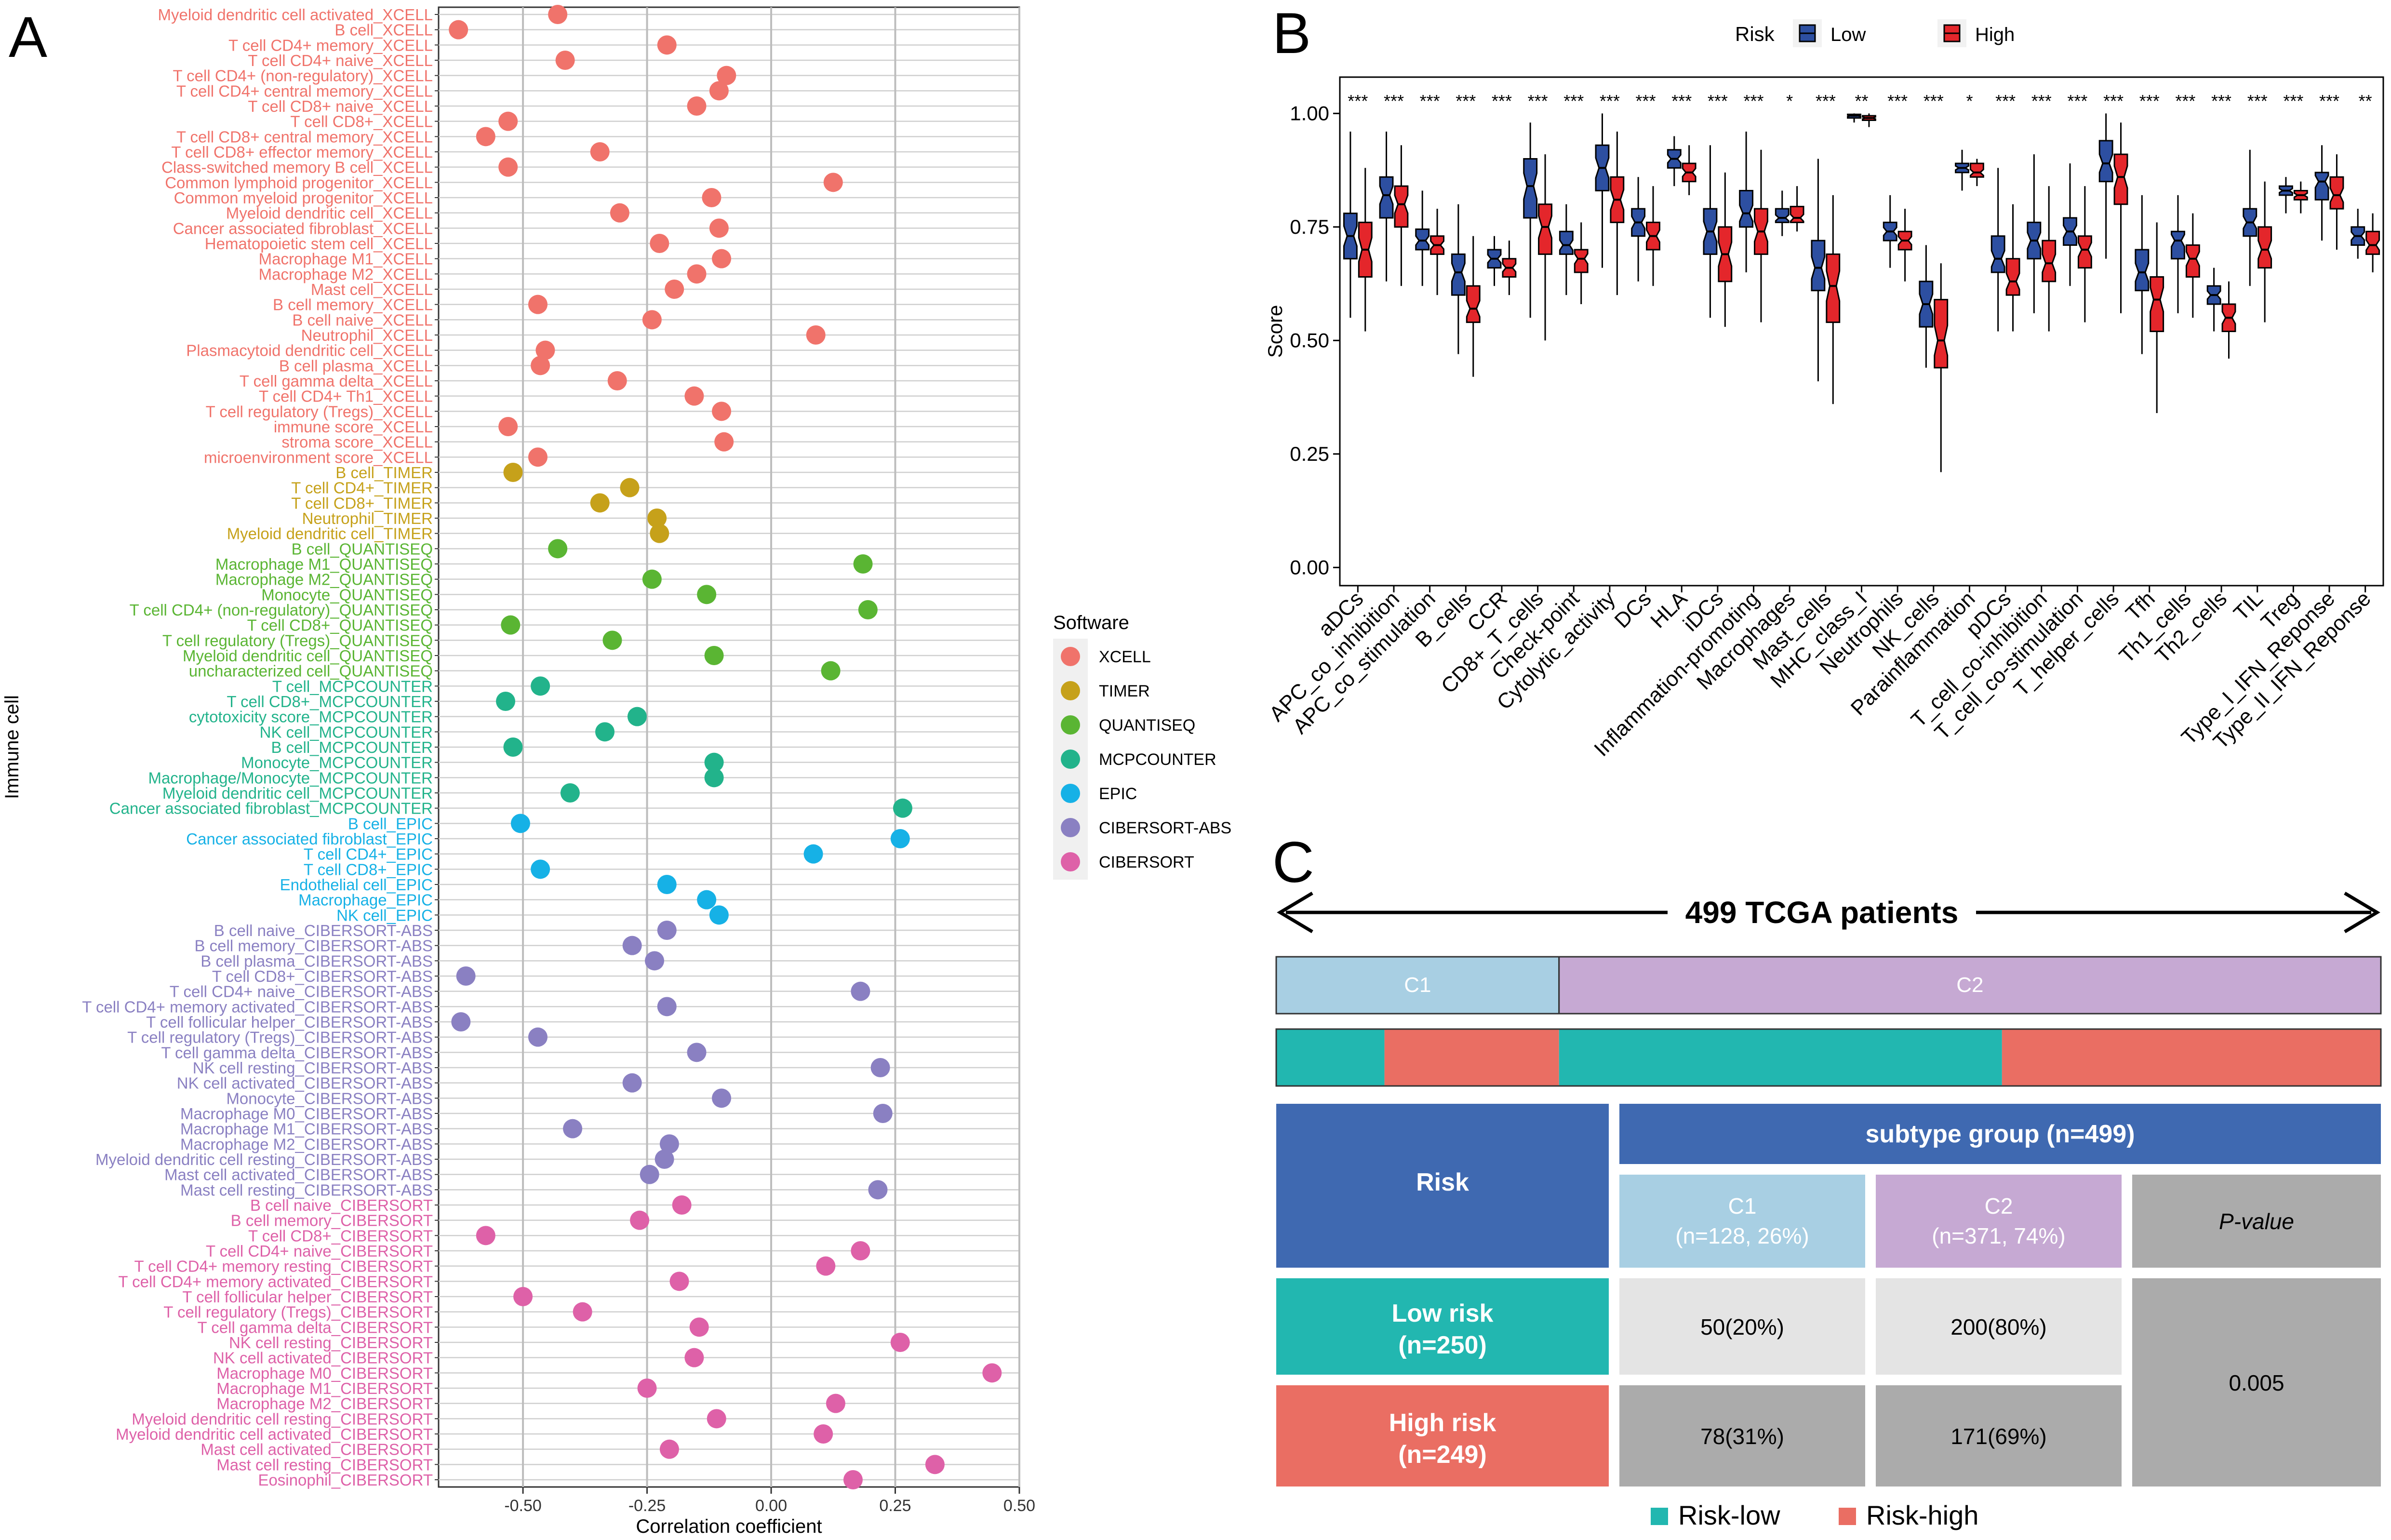  Describe the element at coordinates (391, 824) in the screenshot. I see `y-tick-label: B cell_EPIC` at that location.